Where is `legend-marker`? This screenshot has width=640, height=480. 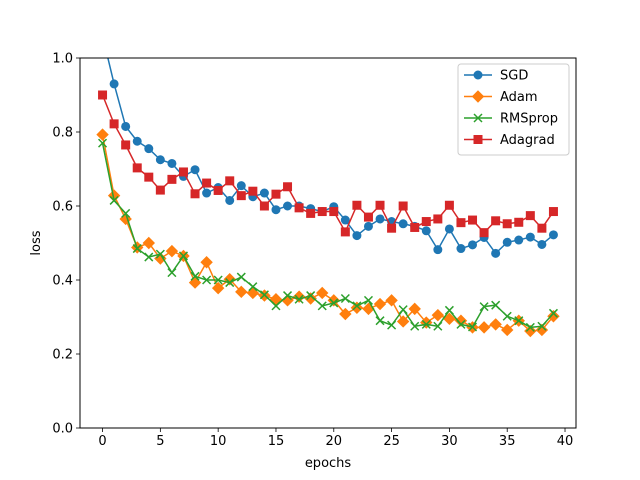
legend-marker is located at coordinates (478, 118).